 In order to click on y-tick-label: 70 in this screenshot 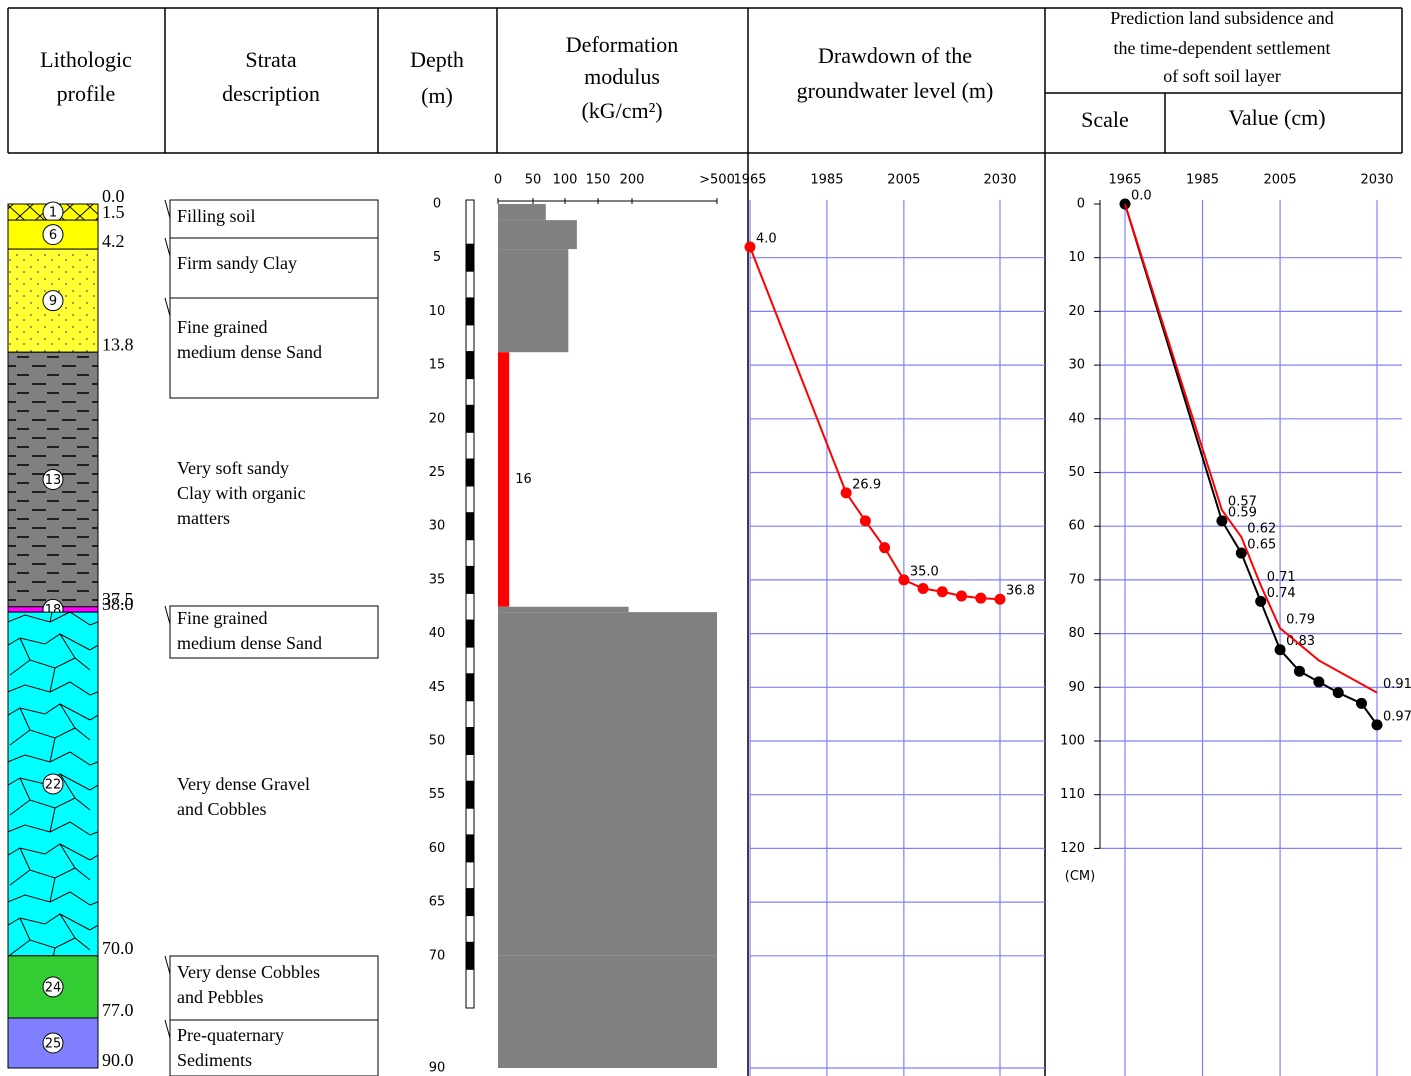, I will do `click(1076, 579)`.